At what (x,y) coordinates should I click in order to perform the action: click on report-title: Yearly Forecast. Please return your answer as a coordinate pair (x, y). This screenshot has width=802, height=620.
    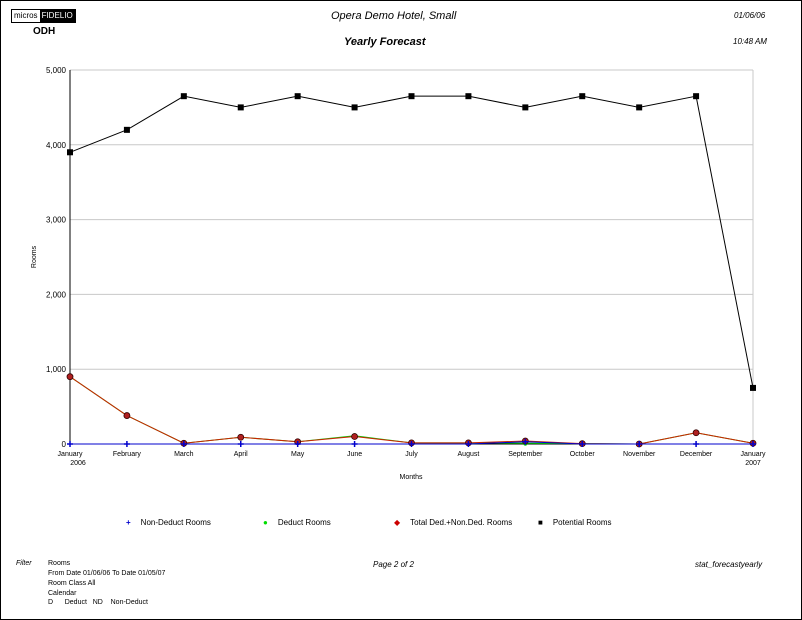
    Looking at the image, I should click on (385, 42).